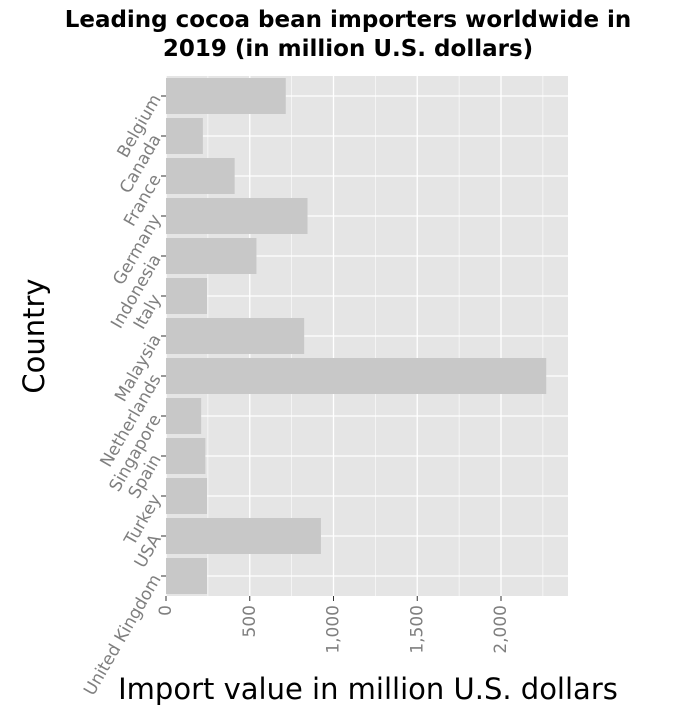  Describe the element at coordinates (250, 621) in the screenshot. I see `x-tick-label: 500` at that location.